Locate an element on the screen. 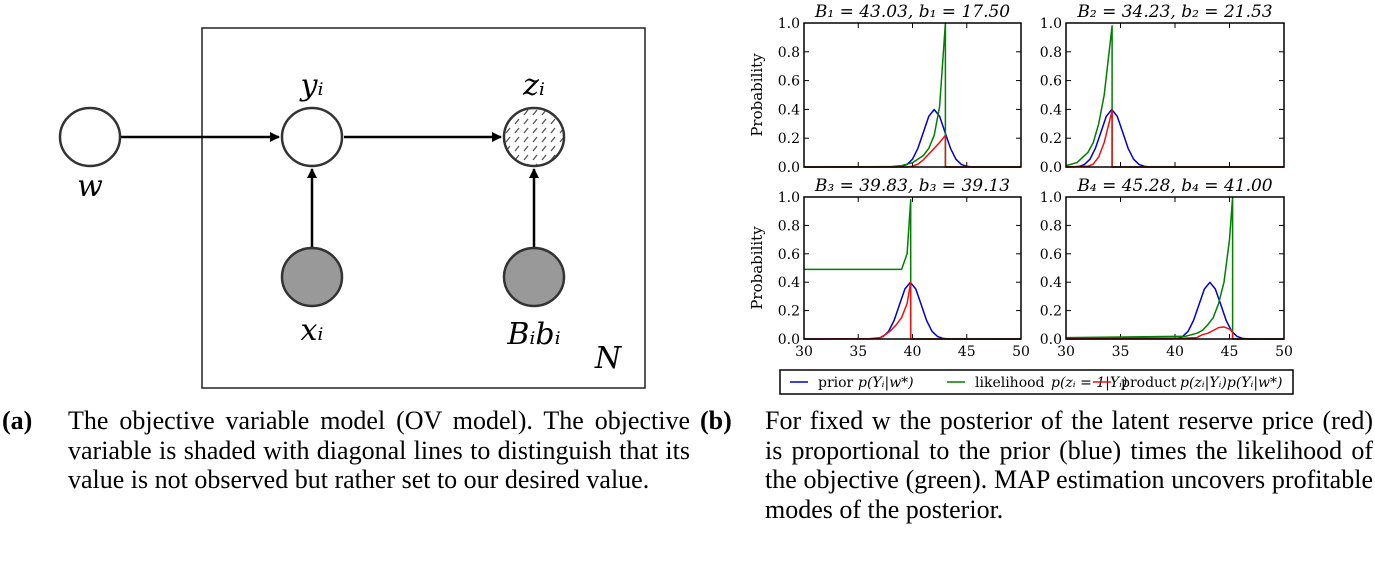 The width and height of the screenshot is (1375, 583). label-z: zᵢ is located at coordinates (533, 85).